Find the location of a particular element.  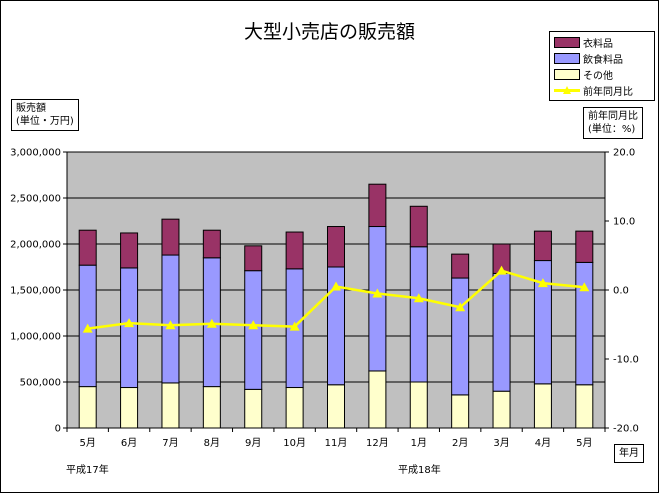

y-tick-label-4: 2,000,000 is located at coordinates (35, 245).